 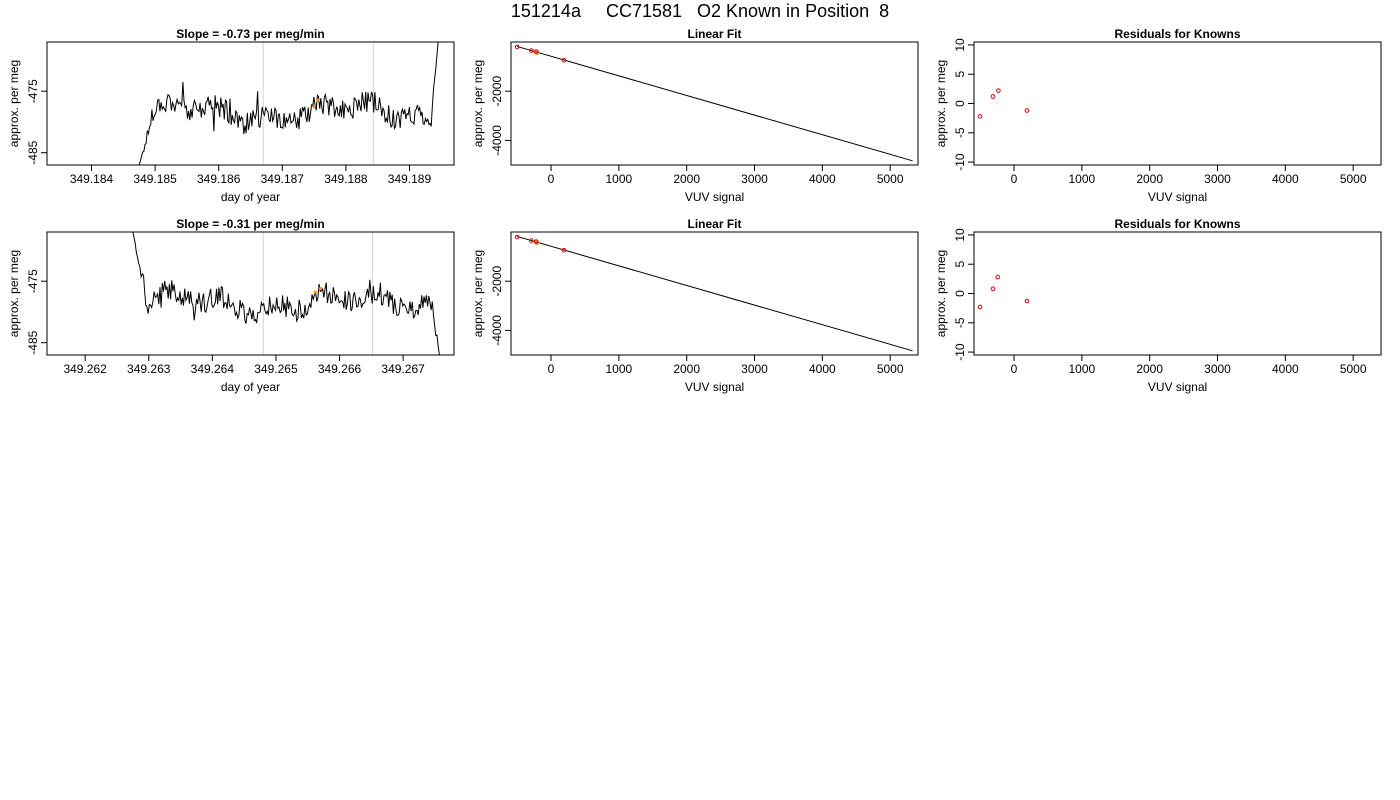 What do you see at coordinates (250, 34) in the screenshot?
I see `plot-title: Slope = -0.73 per meg/min` at bounding box center [250, 34].